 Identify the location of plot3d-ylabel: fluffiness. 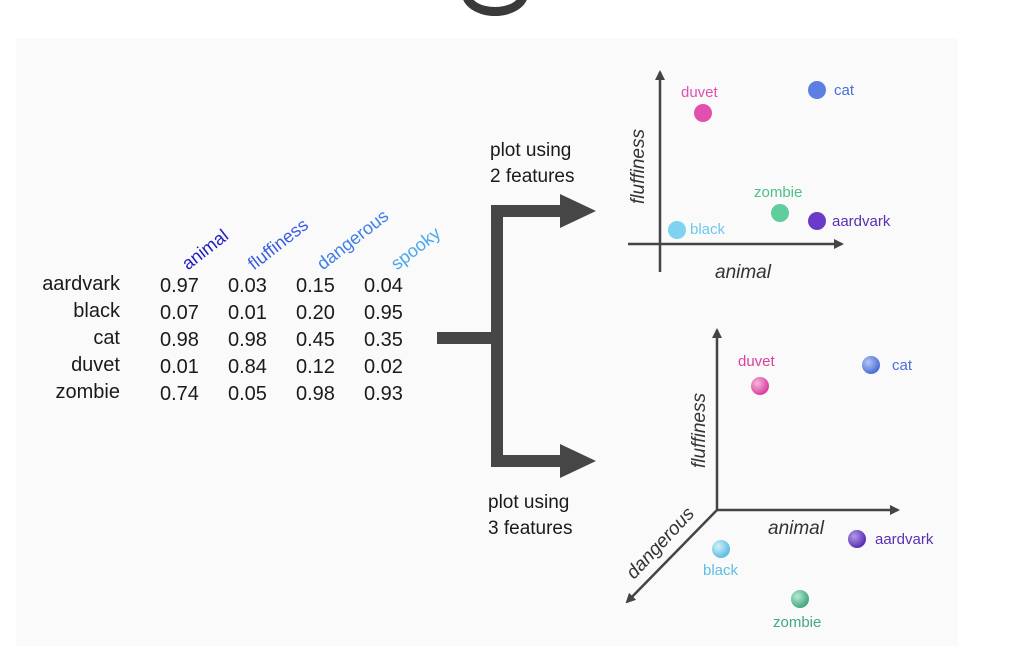
(699, 430).